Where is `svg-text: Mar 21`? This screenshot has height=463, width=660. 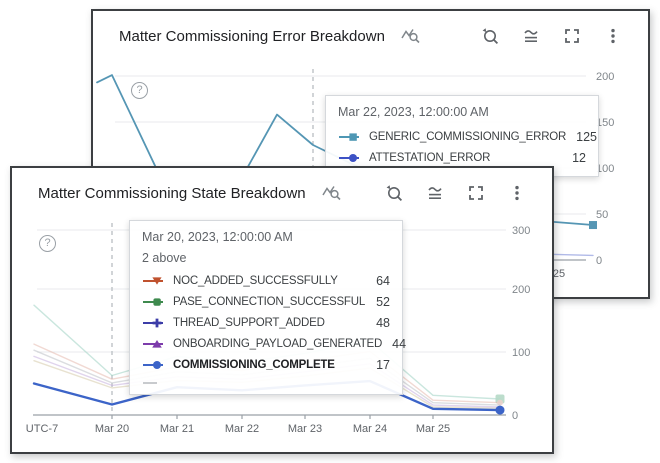
svg-text: Mar 21 is located at coordinates (177, 429).